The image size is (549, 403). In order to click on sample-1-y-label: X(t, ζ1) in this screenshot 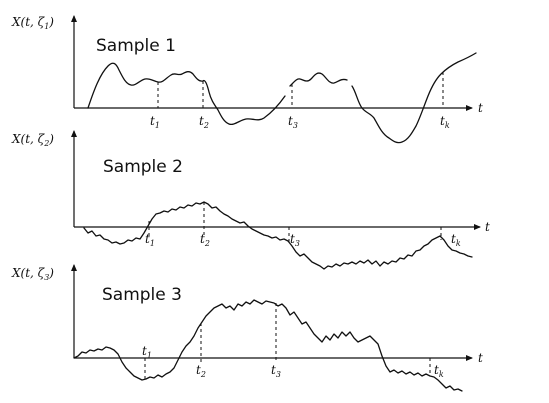, I will do `click(32, 23)`.